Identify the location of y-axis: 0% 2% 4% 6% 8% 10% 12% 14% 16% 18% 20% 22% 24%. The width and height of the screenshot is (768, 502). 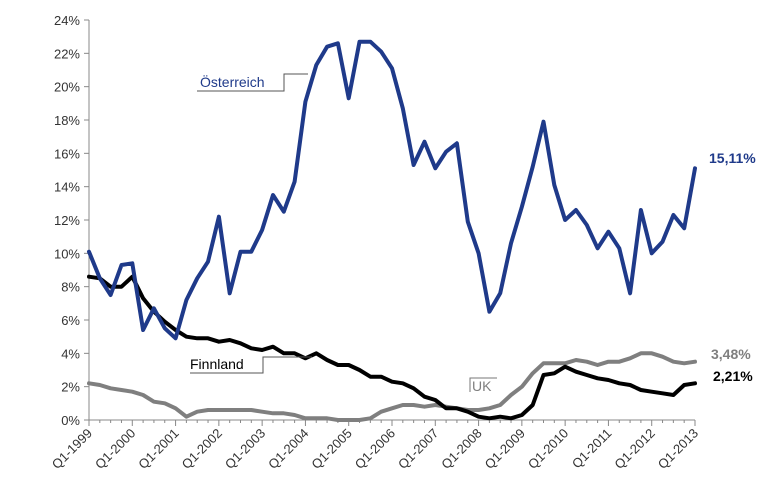
(72, 220).